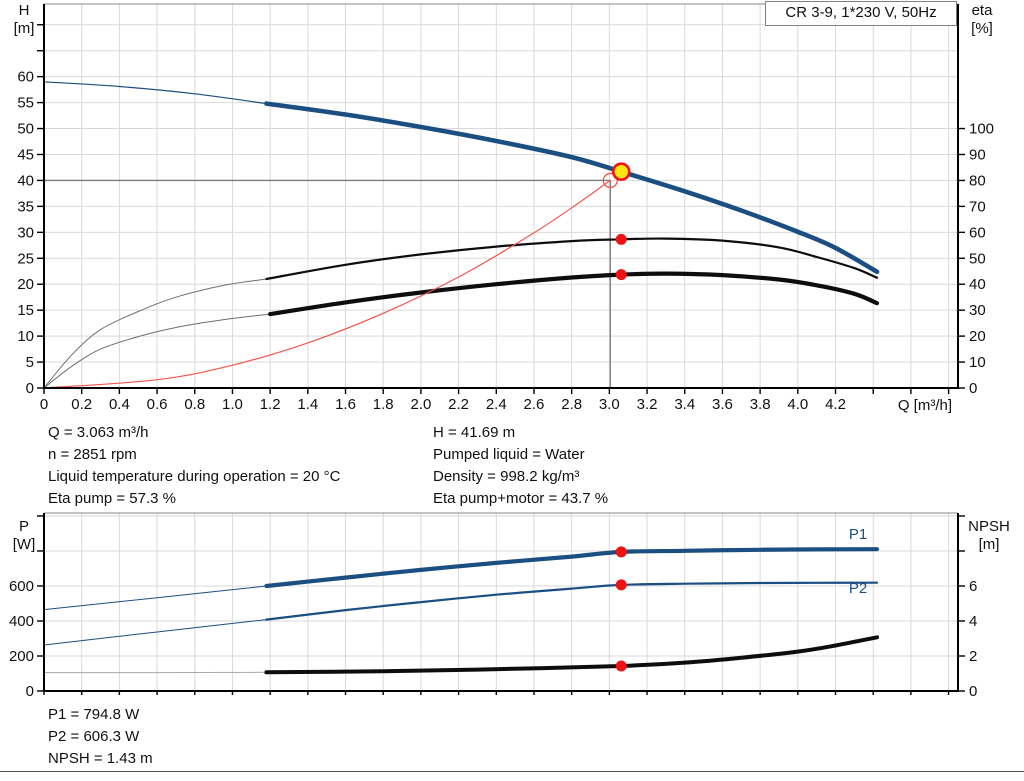  Describe the element at coordinates (610, 180) in the screenshot. I see `requested-duty-marker` at that location.